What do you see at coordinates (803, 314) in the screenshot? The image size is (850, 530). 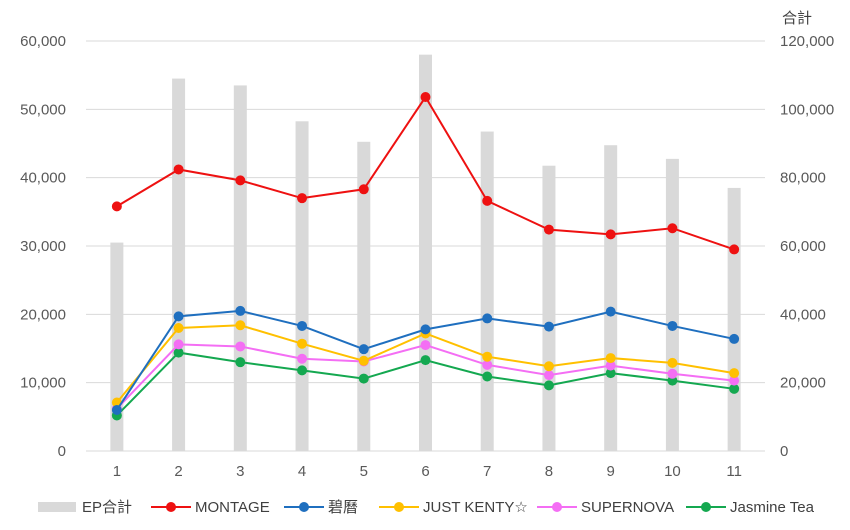 I see `right-axis-tick-label: 40,000` at bounding box center [803, 314].